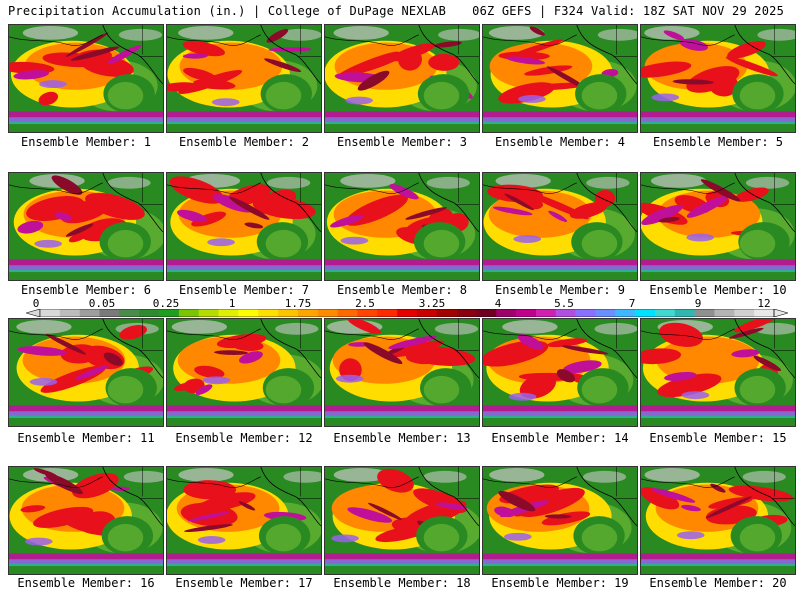 This screenshot has width=800, height=600. What do you see at coordinates (244, 290) in the screenshot?
I see `member-label: Ensemble Member: 7` at bounding box center [244, 290].